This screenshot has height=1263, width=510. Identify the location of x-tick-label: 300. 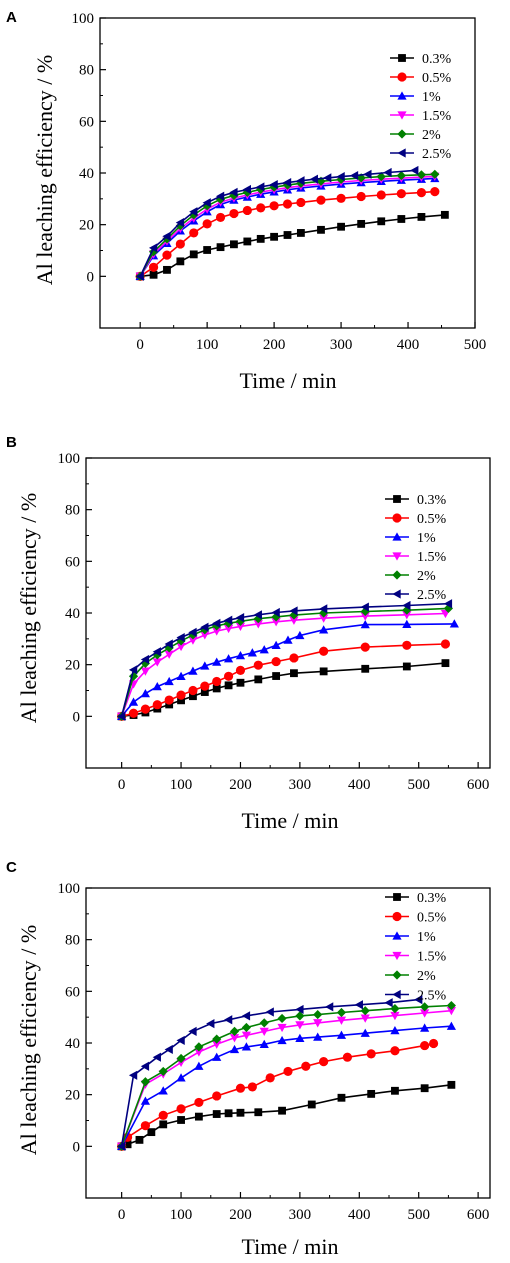
(300, 1215).